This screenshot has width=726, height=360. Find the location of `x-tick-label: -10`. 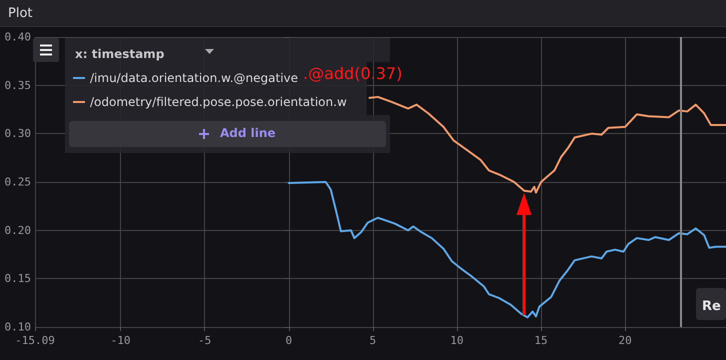

x-tick-label: -10 is located at coordinates (120, 340).